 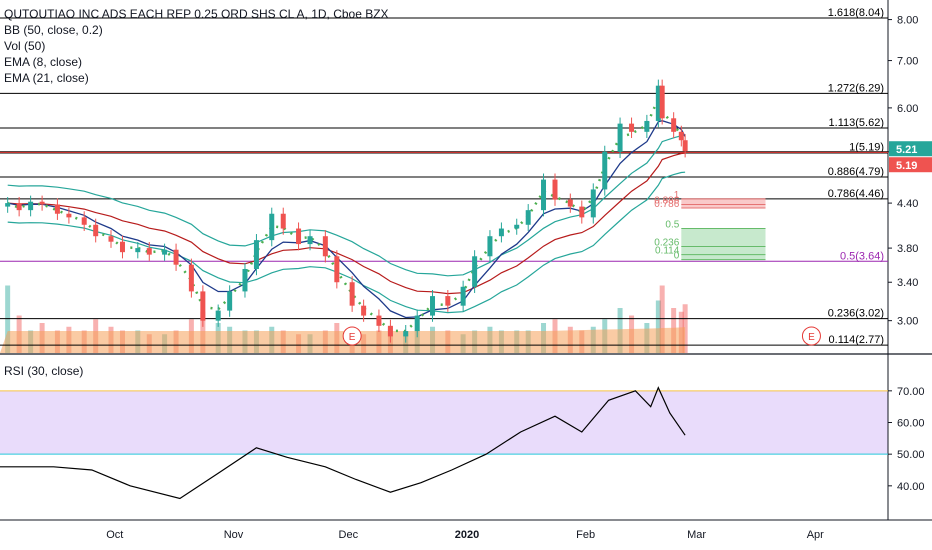 I want to click on price-tick-label: 4.40, so click(x=907, y=204).